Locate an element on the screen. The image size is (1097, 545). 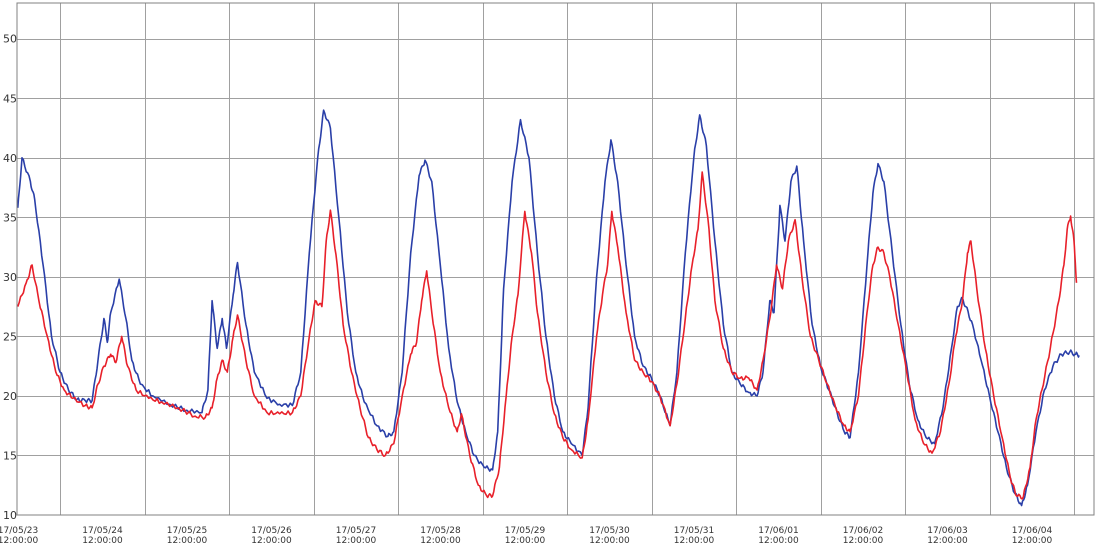
x-tick-date: 17/06/04 is located at coordinates (1032, 531).